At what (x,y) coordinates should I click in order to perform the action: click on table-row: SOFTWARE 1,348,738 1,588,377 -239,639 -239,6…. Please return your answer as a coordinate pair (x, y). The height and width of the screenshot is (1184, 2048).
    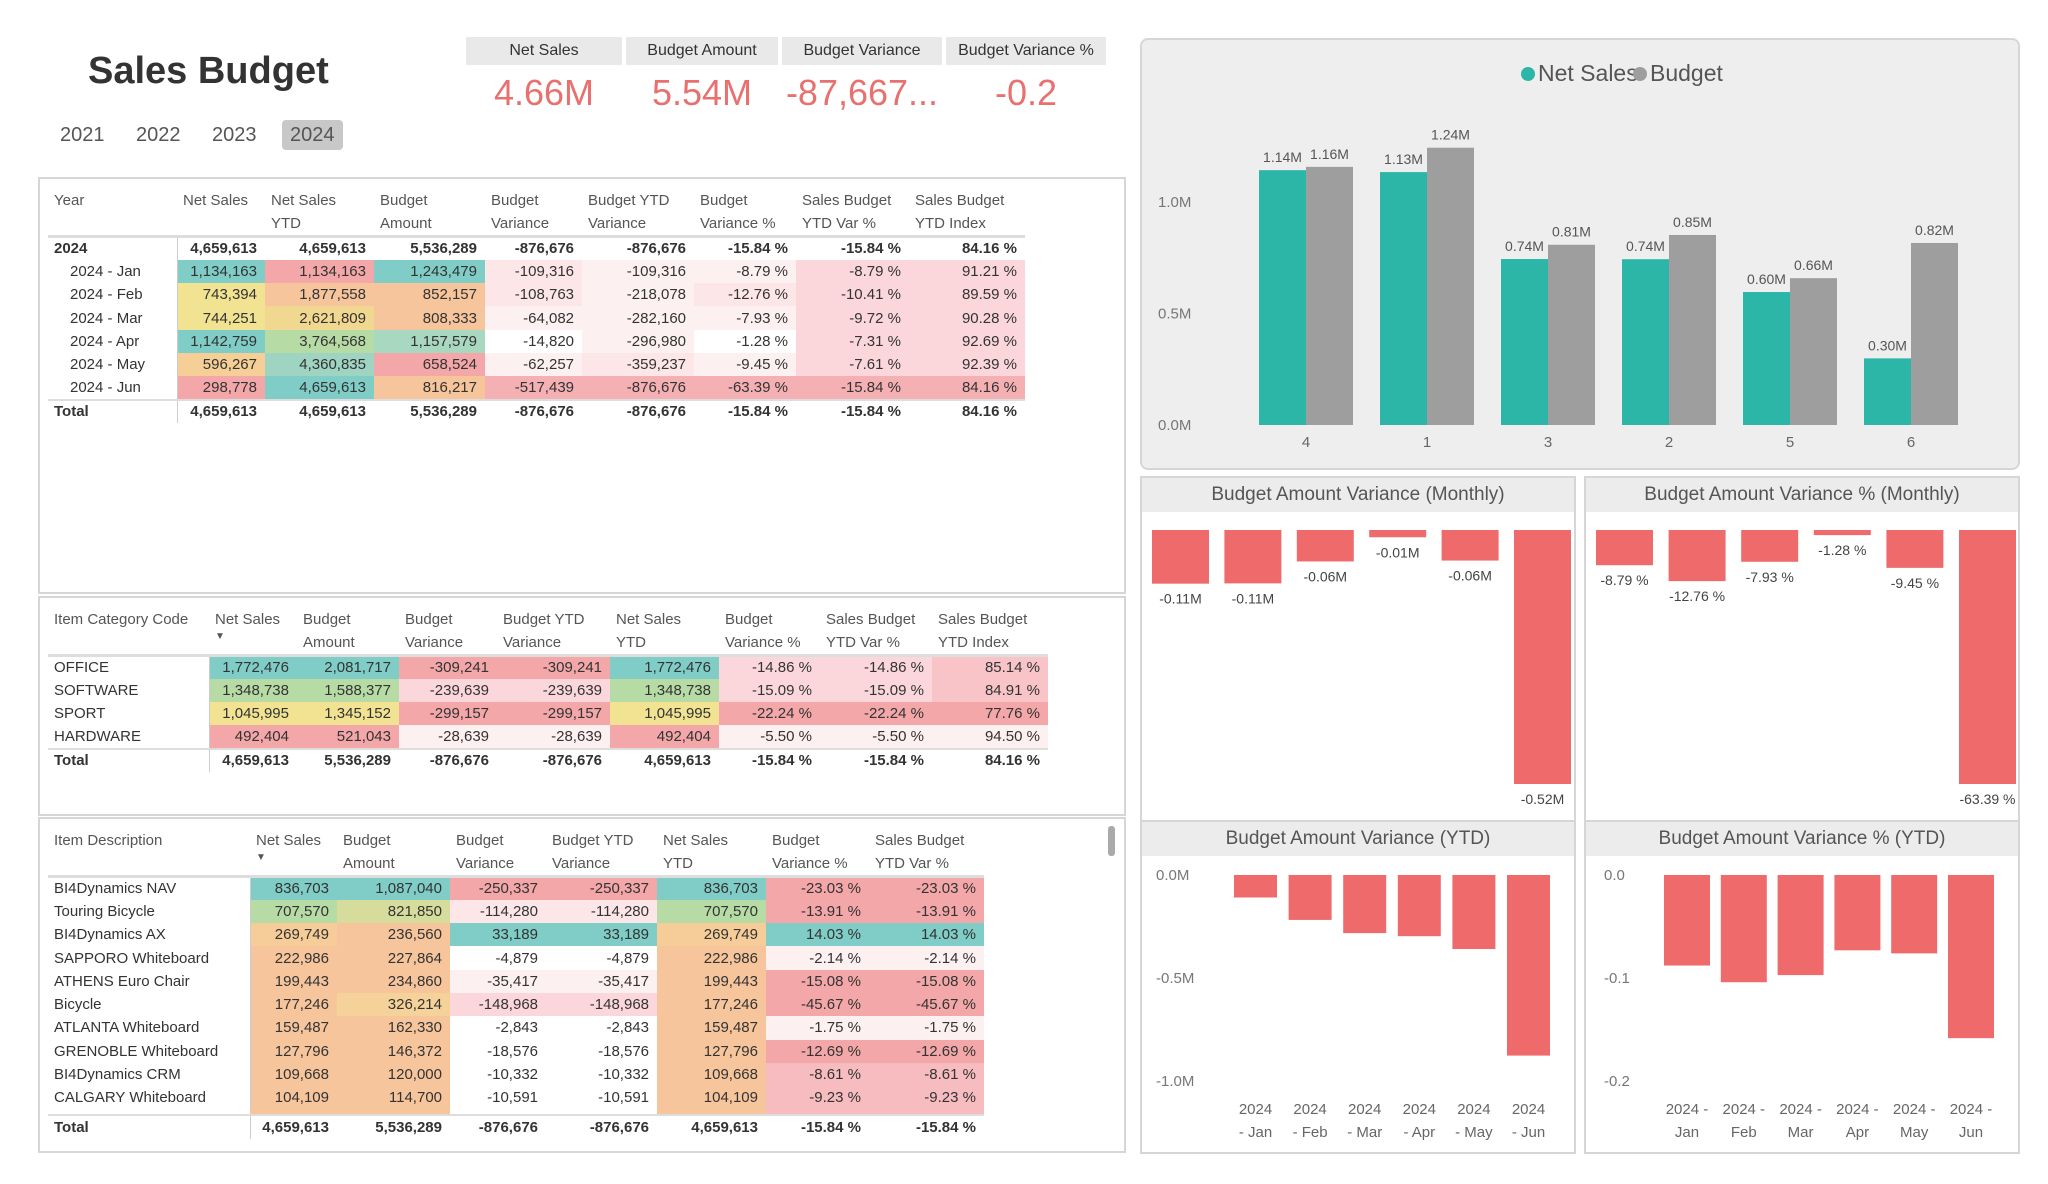
    Looking at the image, I should click on (548, 690).